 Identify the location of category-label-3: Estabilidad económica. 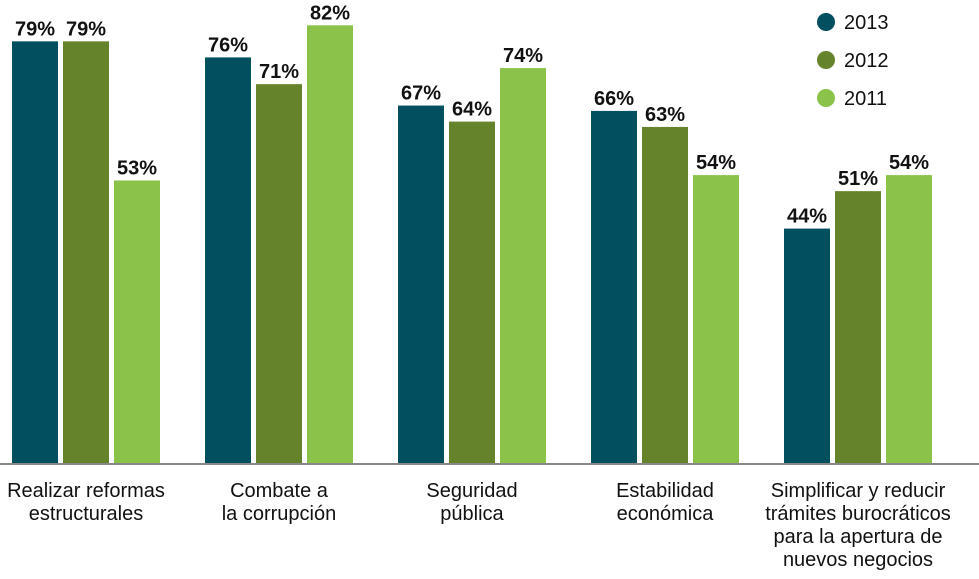
(665, 502).